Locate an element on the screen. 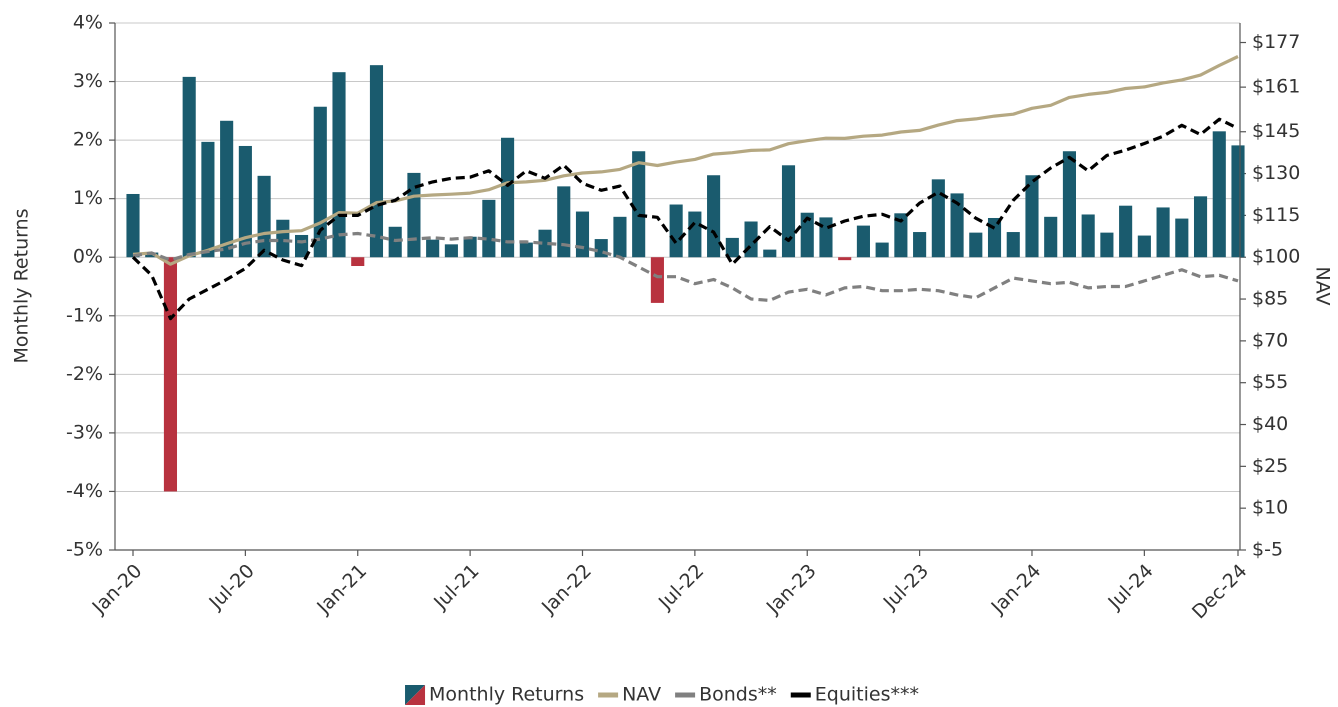 Image resolution: width=1338 pixels, height=707 pixels. y2-tick-label: $-5 is located at coordinates (1267, 550).